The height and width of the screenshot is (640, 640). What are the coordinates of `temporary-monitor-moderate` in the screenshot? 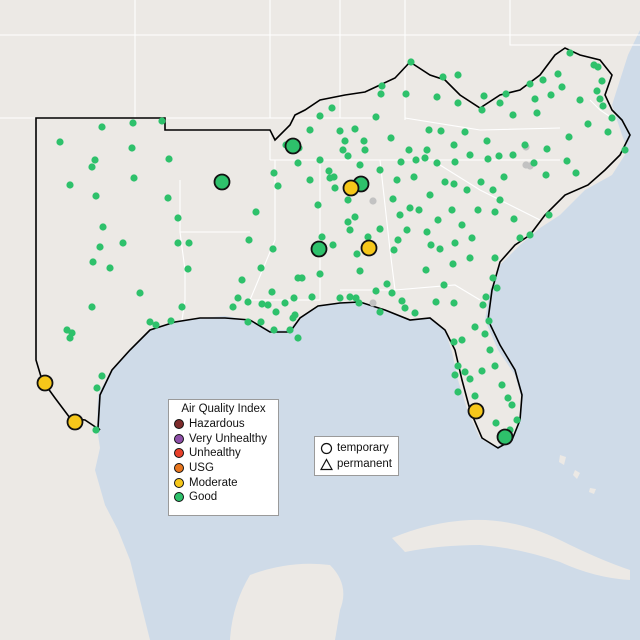 It's located at (476, 411).